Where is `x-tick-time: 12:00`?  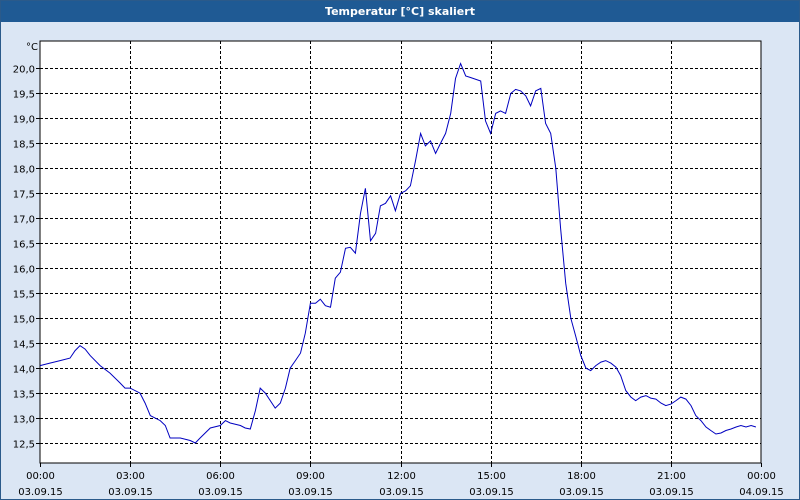 x-tick-time: 12:00 is located at coordinates (401, 476).